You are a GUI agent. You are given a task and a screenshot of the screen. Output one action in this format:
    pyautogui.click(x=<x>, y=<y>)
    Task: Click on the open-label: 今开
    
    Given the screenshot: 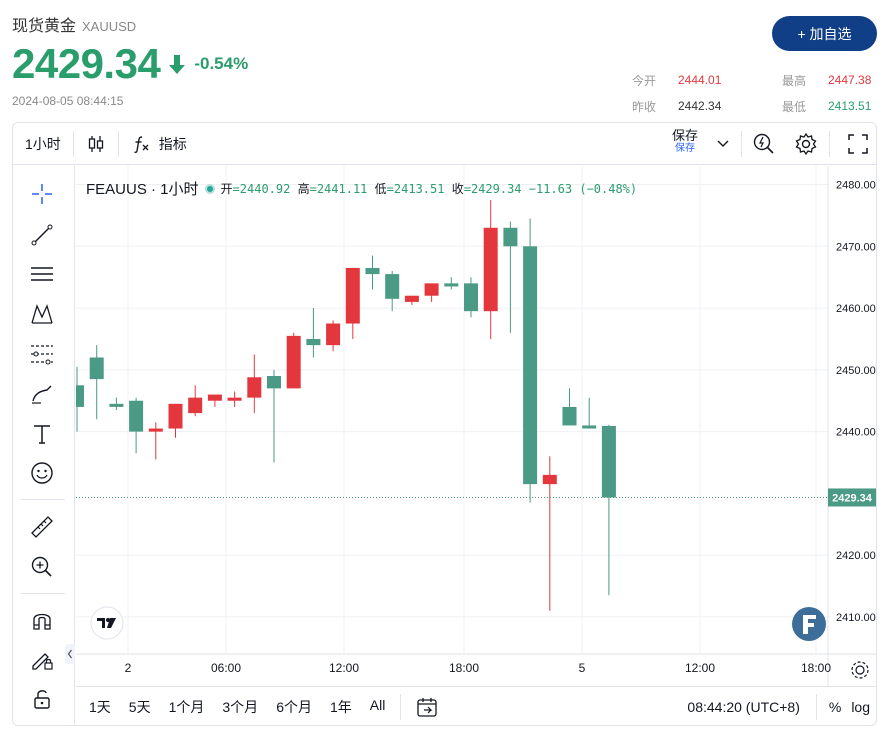 What is the action you would take?
    pyautogui.click(x=644, y=80)
    